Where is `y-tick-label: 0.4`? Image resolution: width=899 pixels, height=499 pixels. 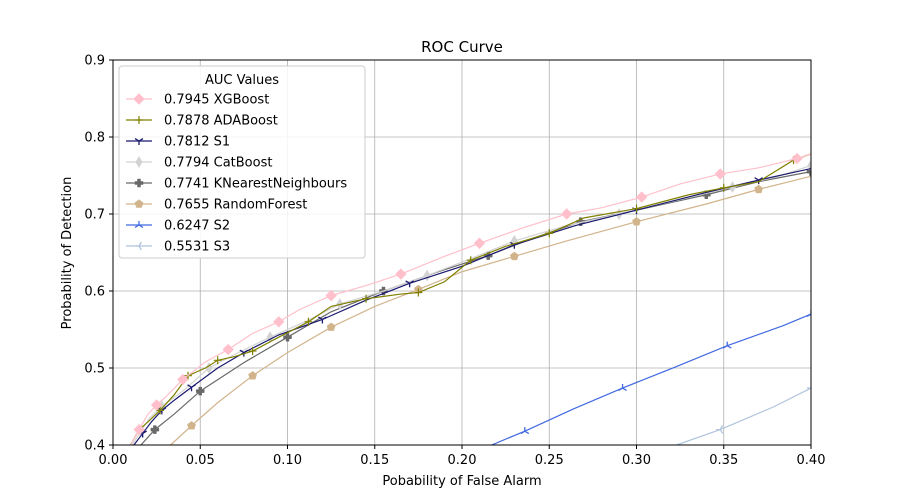
y-tick-label: 0.4 is located at coordinates (94, 446).